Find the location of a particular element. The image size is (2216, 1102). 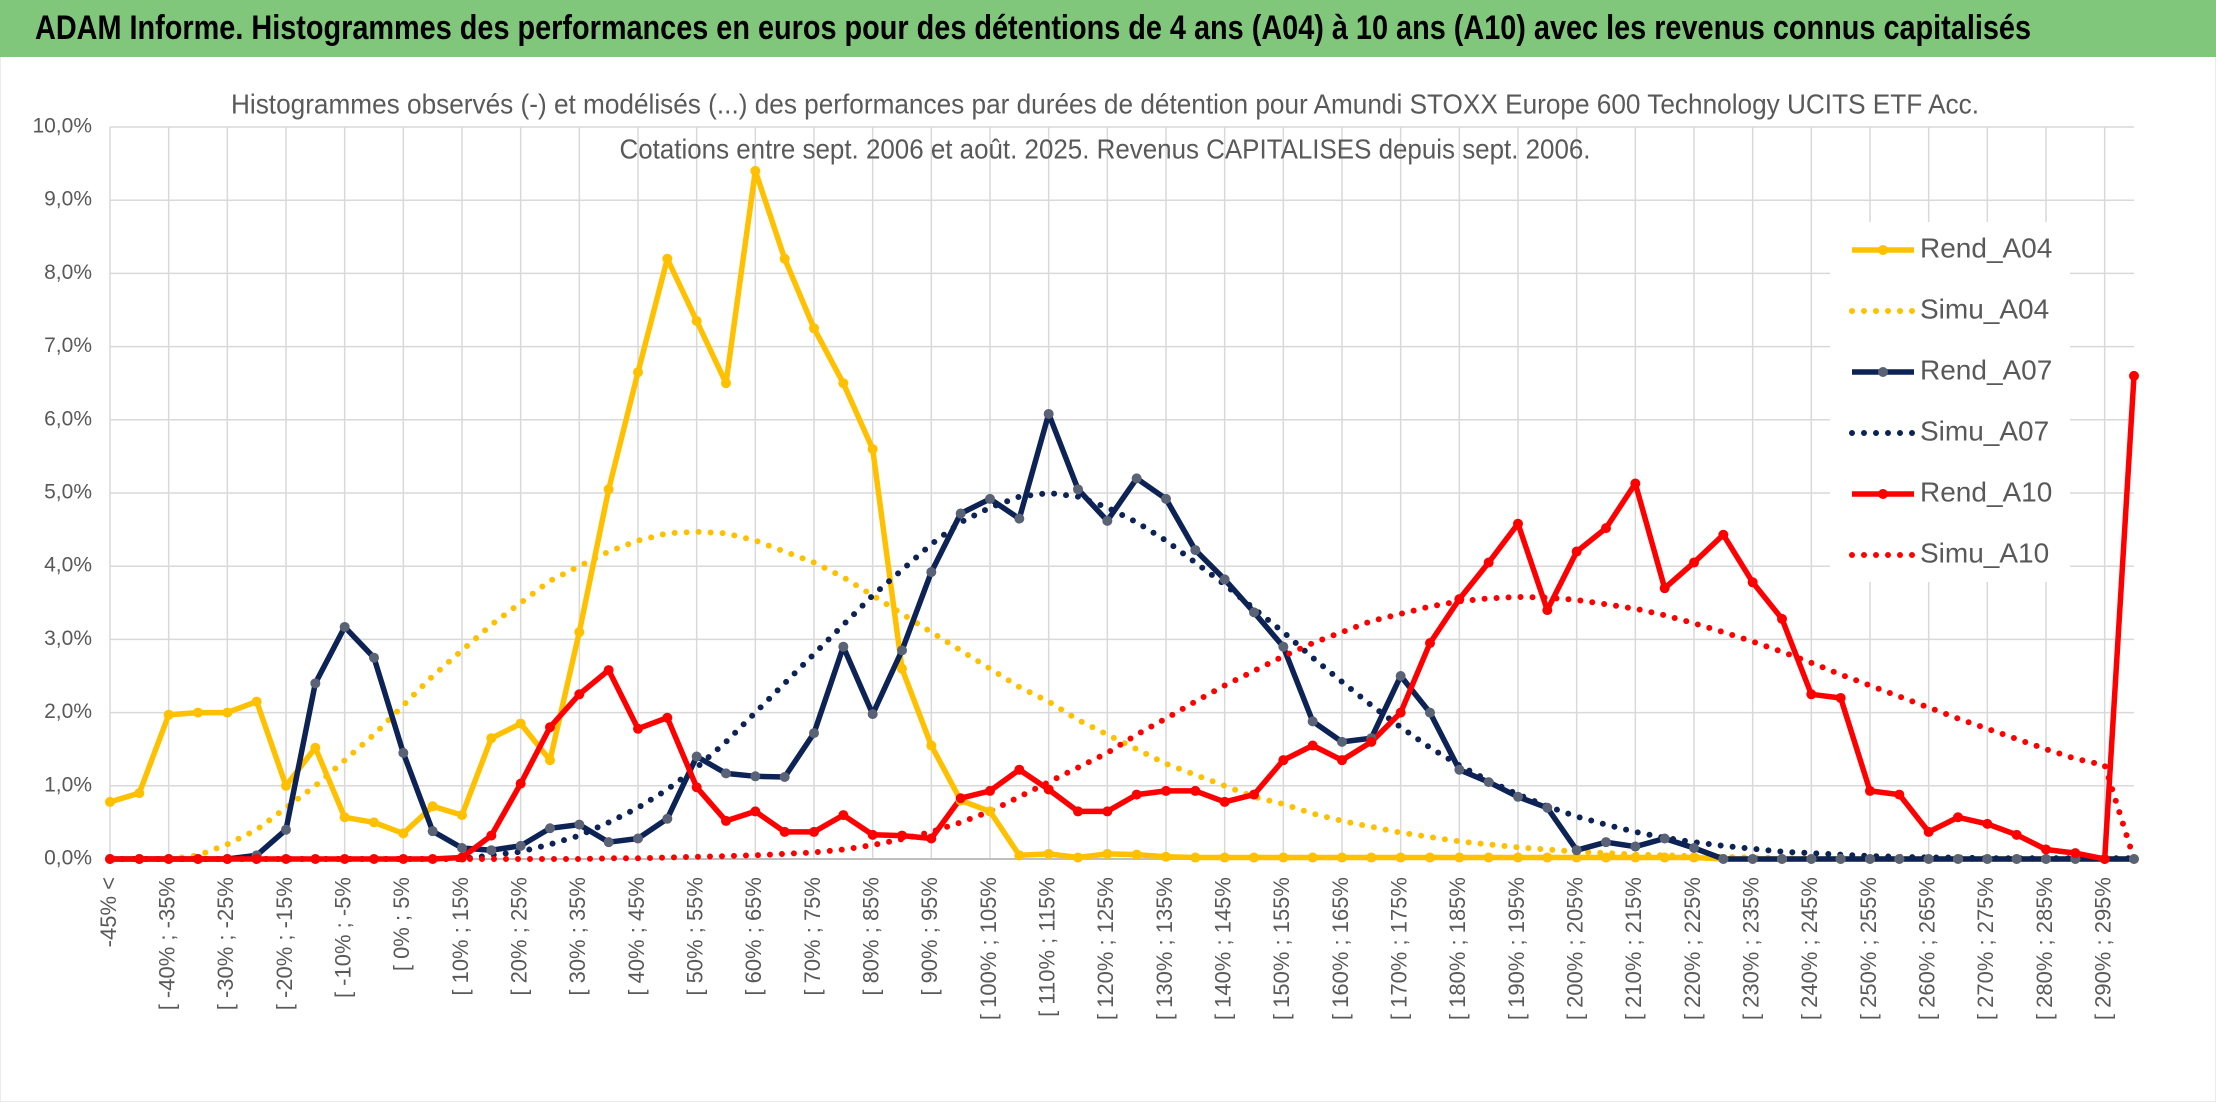

x-tick-label: [ 80% ; 85% is located at coordinates (870, 936).